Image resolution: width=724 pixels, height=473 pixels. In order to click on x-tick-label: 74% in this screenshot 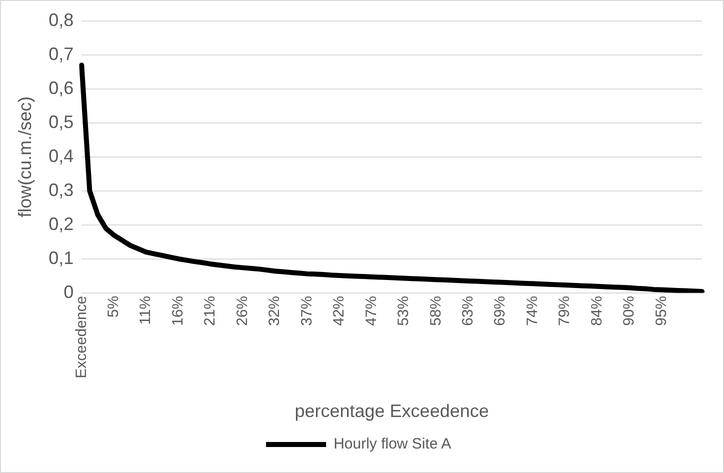, I will do `click(532, 311)`.